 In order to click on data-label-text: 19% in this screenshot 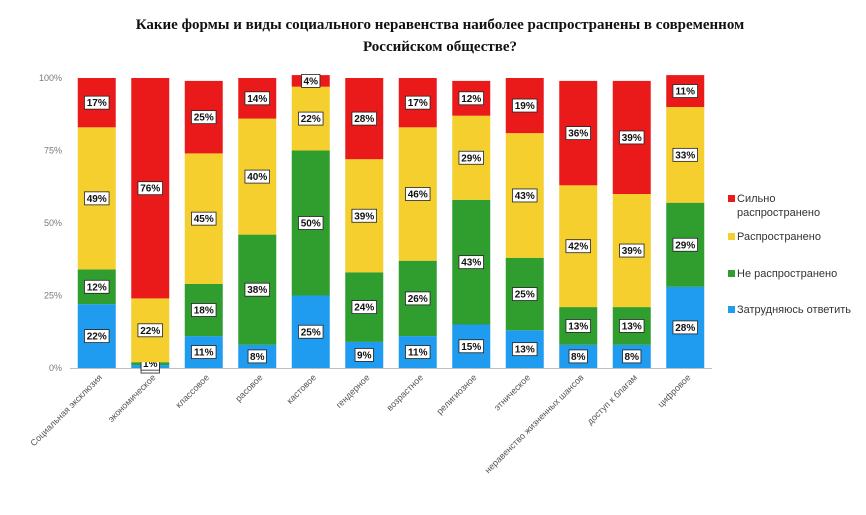, I will do `click(525, 106)`.